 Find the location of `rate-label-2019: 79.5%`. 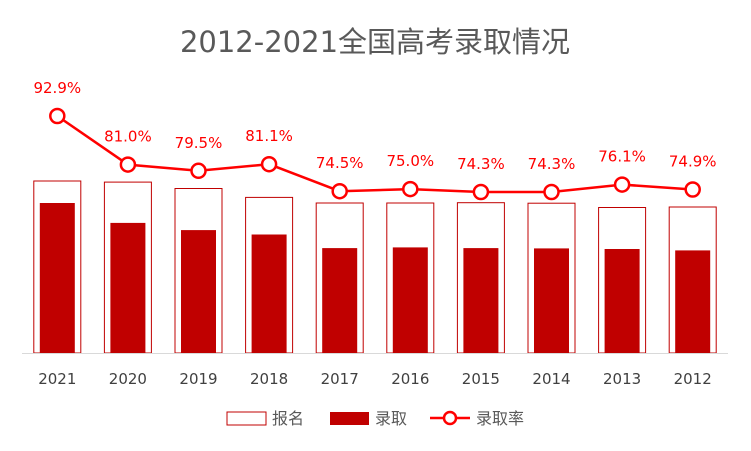

rate-label-2019: 79.5% is located at coordinates (199, 143).